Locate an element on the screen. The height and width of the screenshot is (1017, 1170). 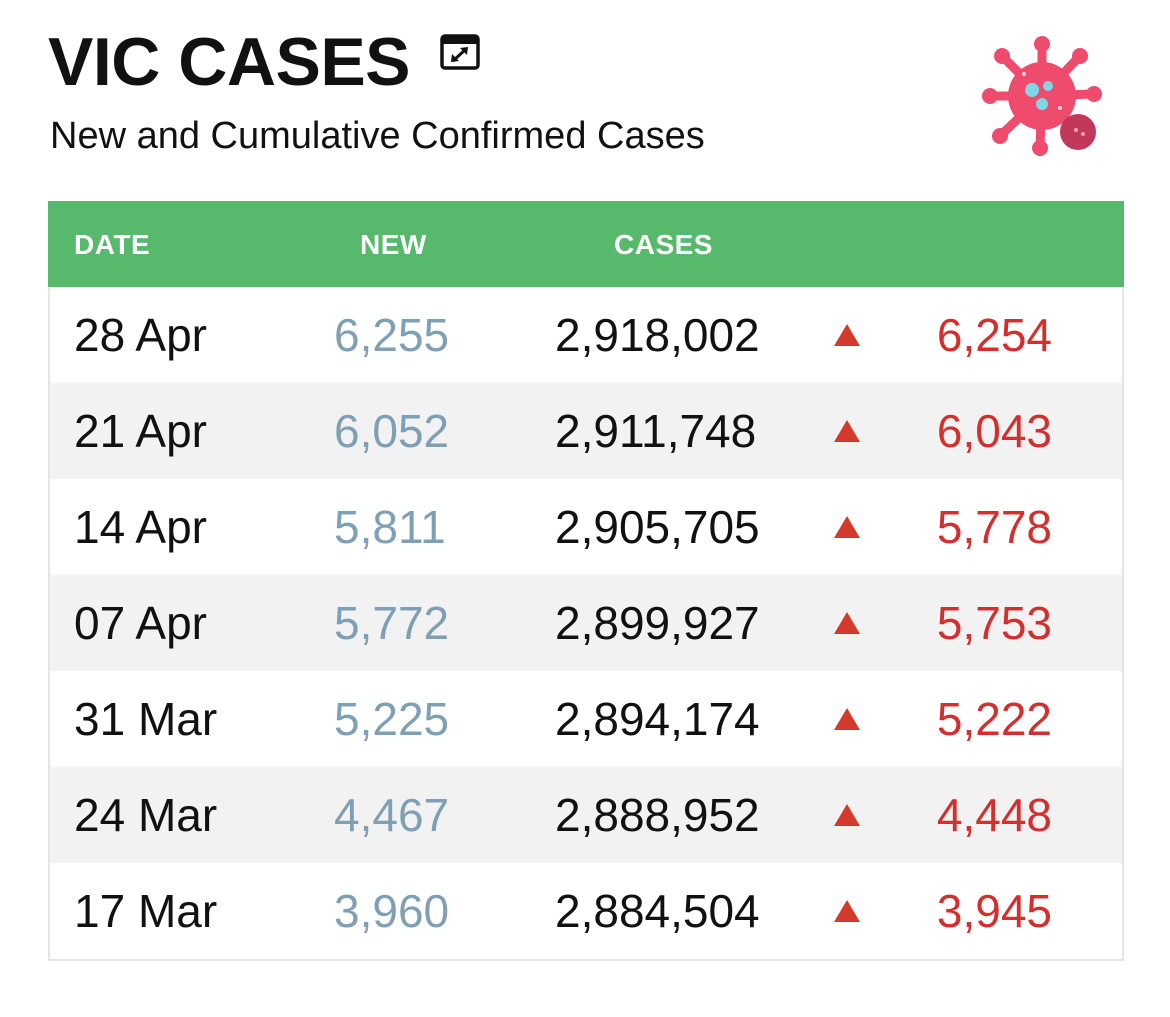
row-change: 5,778 is located at coordinates (994, 527).